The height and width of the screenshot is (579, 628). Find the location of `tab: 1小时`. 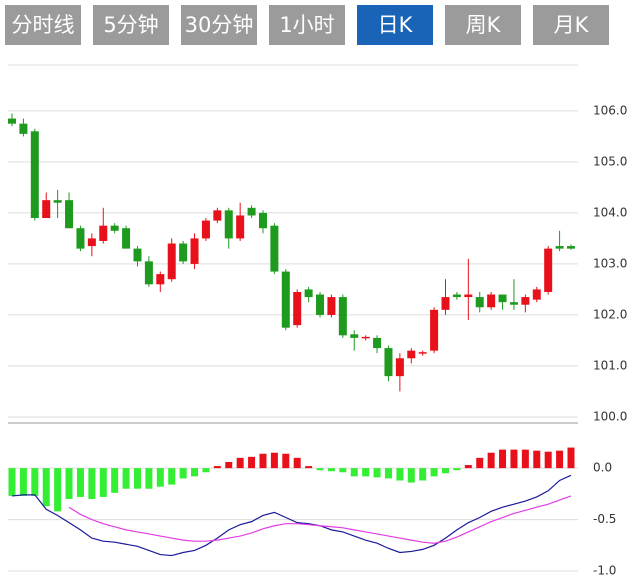

tab: 1小时 is located at coordinates (307, 25).